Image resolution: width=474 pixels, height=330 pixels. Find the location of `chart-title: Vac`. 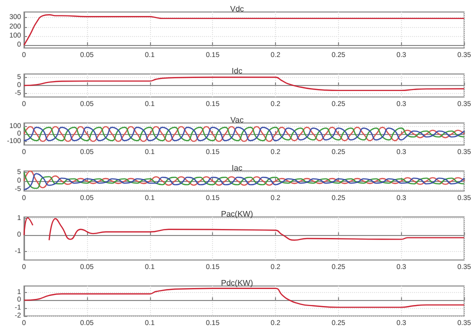

chart-title: Vac is located at coordinates (237, 120).